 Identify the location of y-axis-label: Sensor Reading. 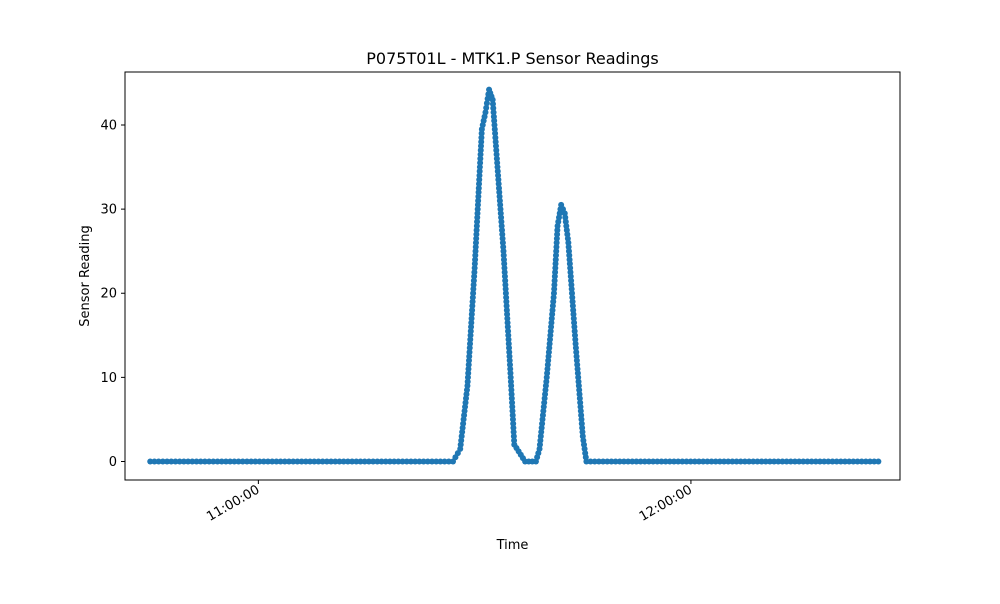
(85, 275).